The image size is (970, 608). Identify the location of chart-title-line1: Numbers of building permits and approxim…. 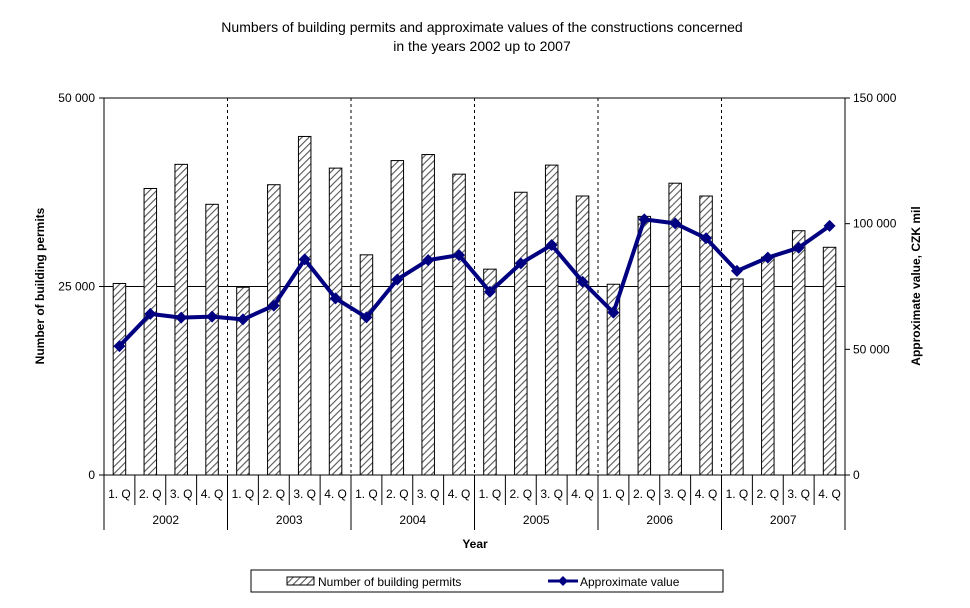
(481, 27).